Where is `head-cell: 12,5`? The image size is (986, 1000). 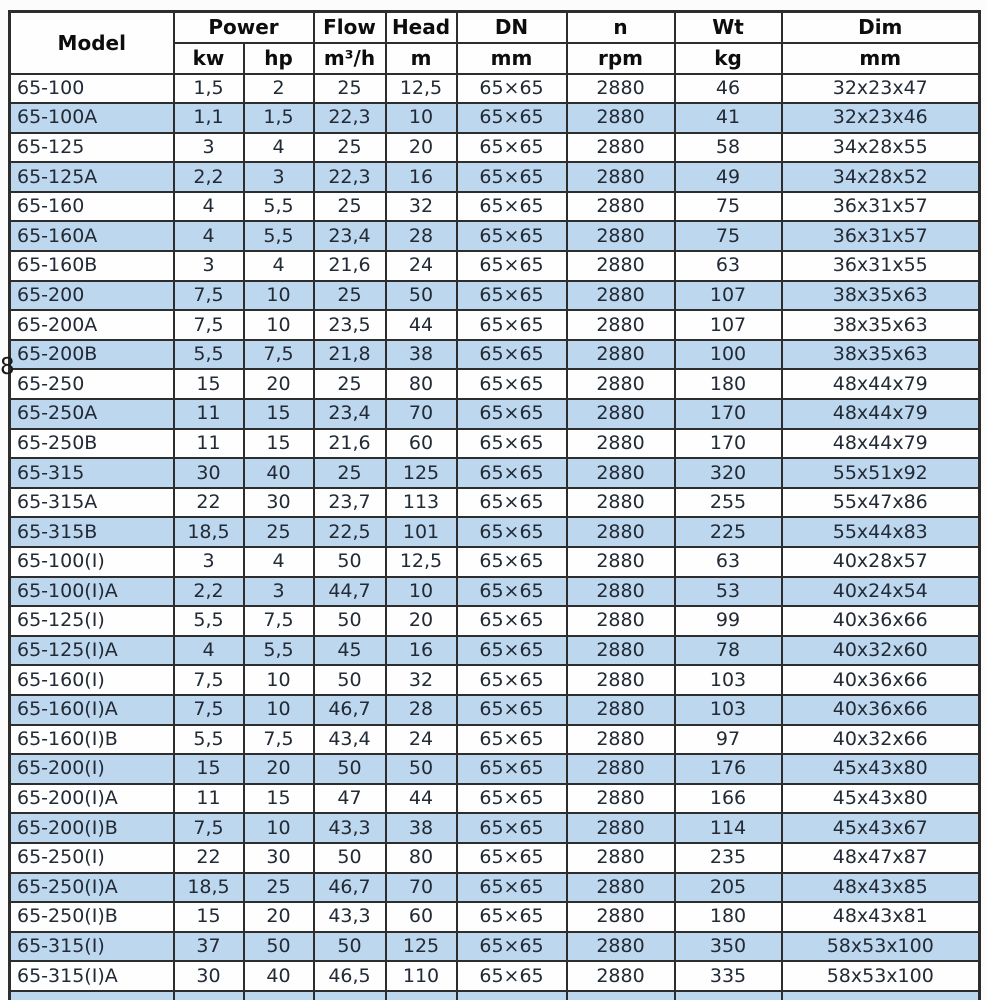
head-cell: 12,5 is located at coordinates (421, 562).